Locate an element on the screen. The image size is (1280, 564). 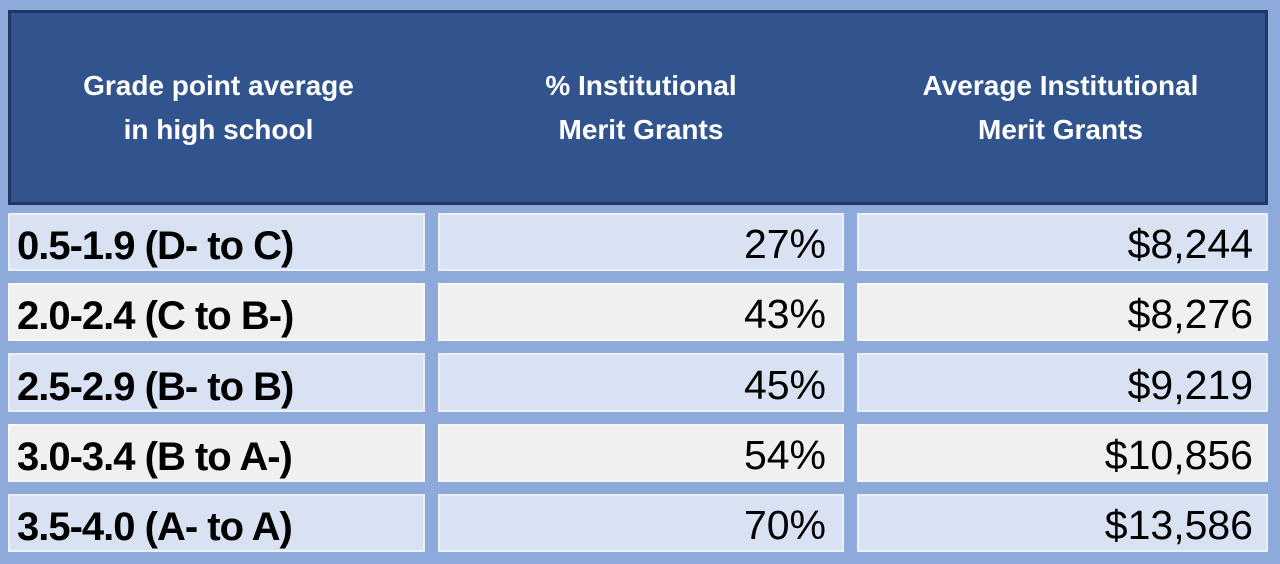
header-percent-grants-line2: Merit Grants is located at coordinates (641, 129).